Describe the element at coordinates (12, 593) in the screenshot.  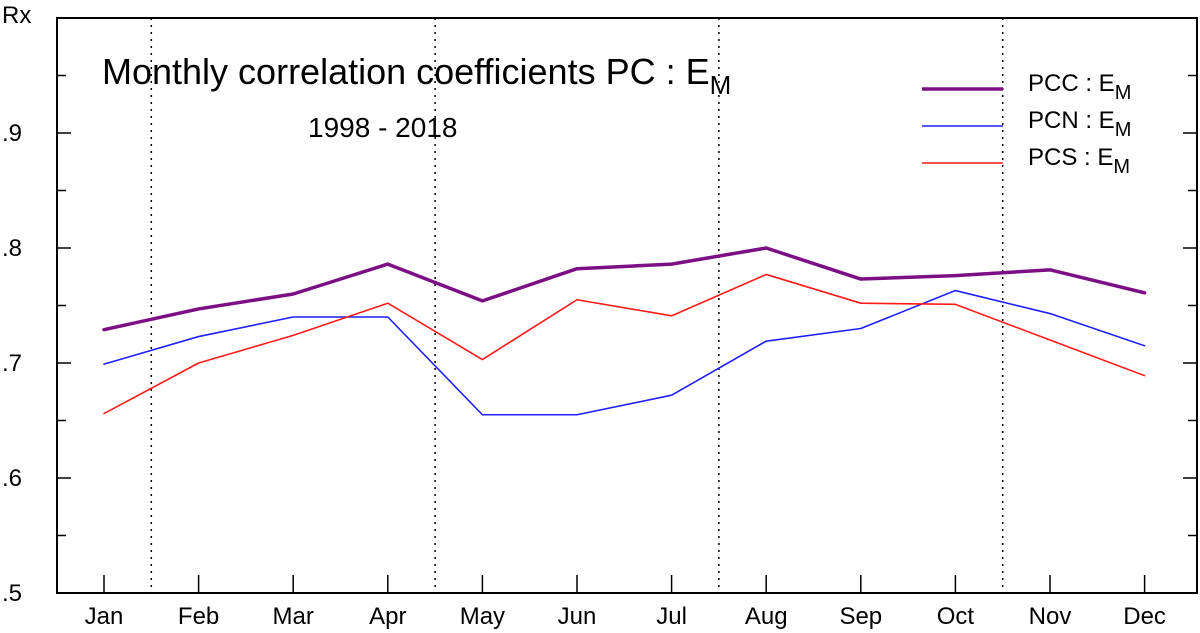
I see `y-tick-label: .5` at that location.